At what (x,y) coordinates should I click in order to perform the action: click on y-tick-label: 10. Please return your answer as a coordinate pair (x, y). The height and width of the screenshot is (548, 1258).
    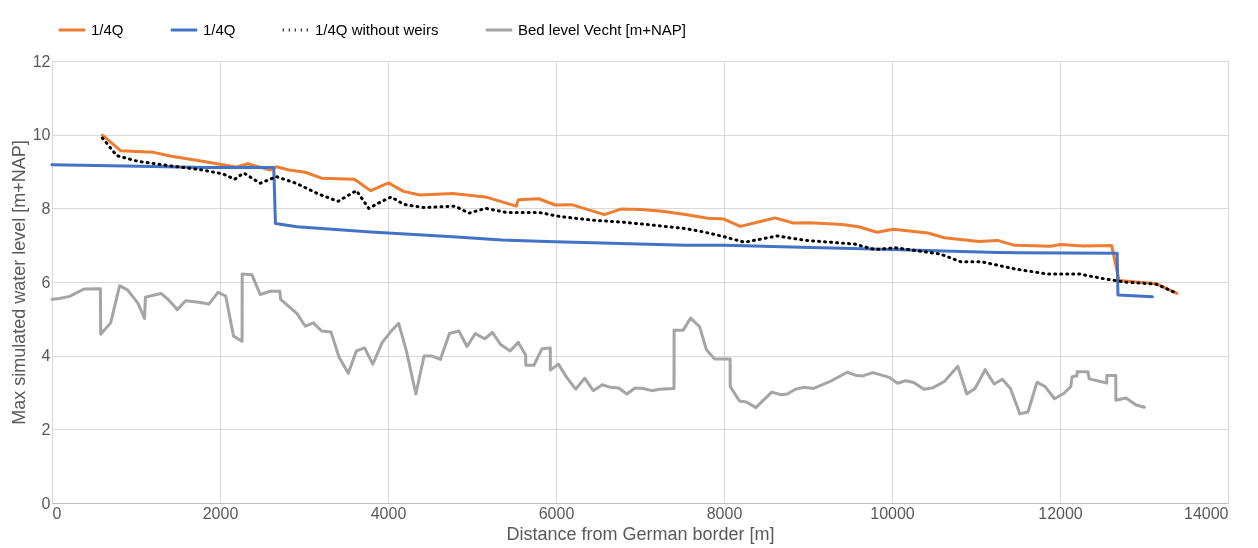
    Looking at the image, I should click on (41, 135).